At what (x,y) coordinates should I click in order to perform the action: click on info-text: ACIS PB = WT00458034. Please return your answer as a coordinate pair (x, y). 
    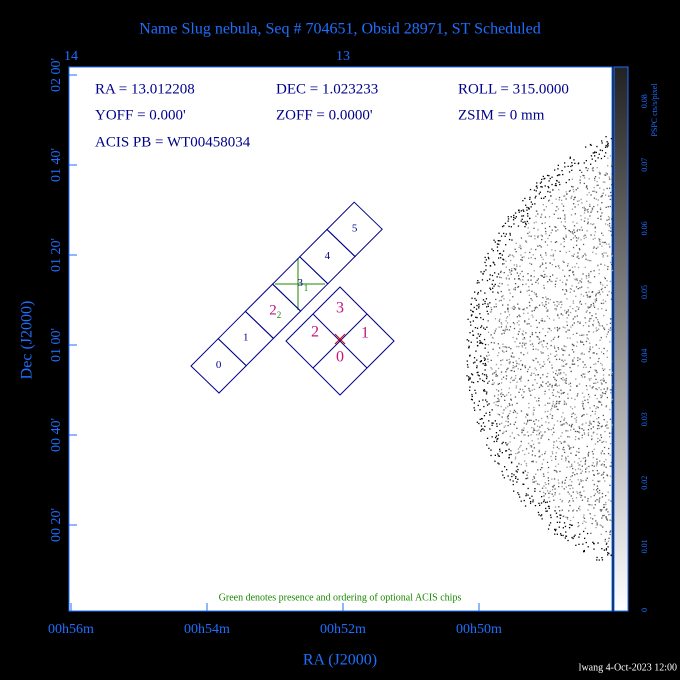
    Looking at the image, I should click on (173, 142).